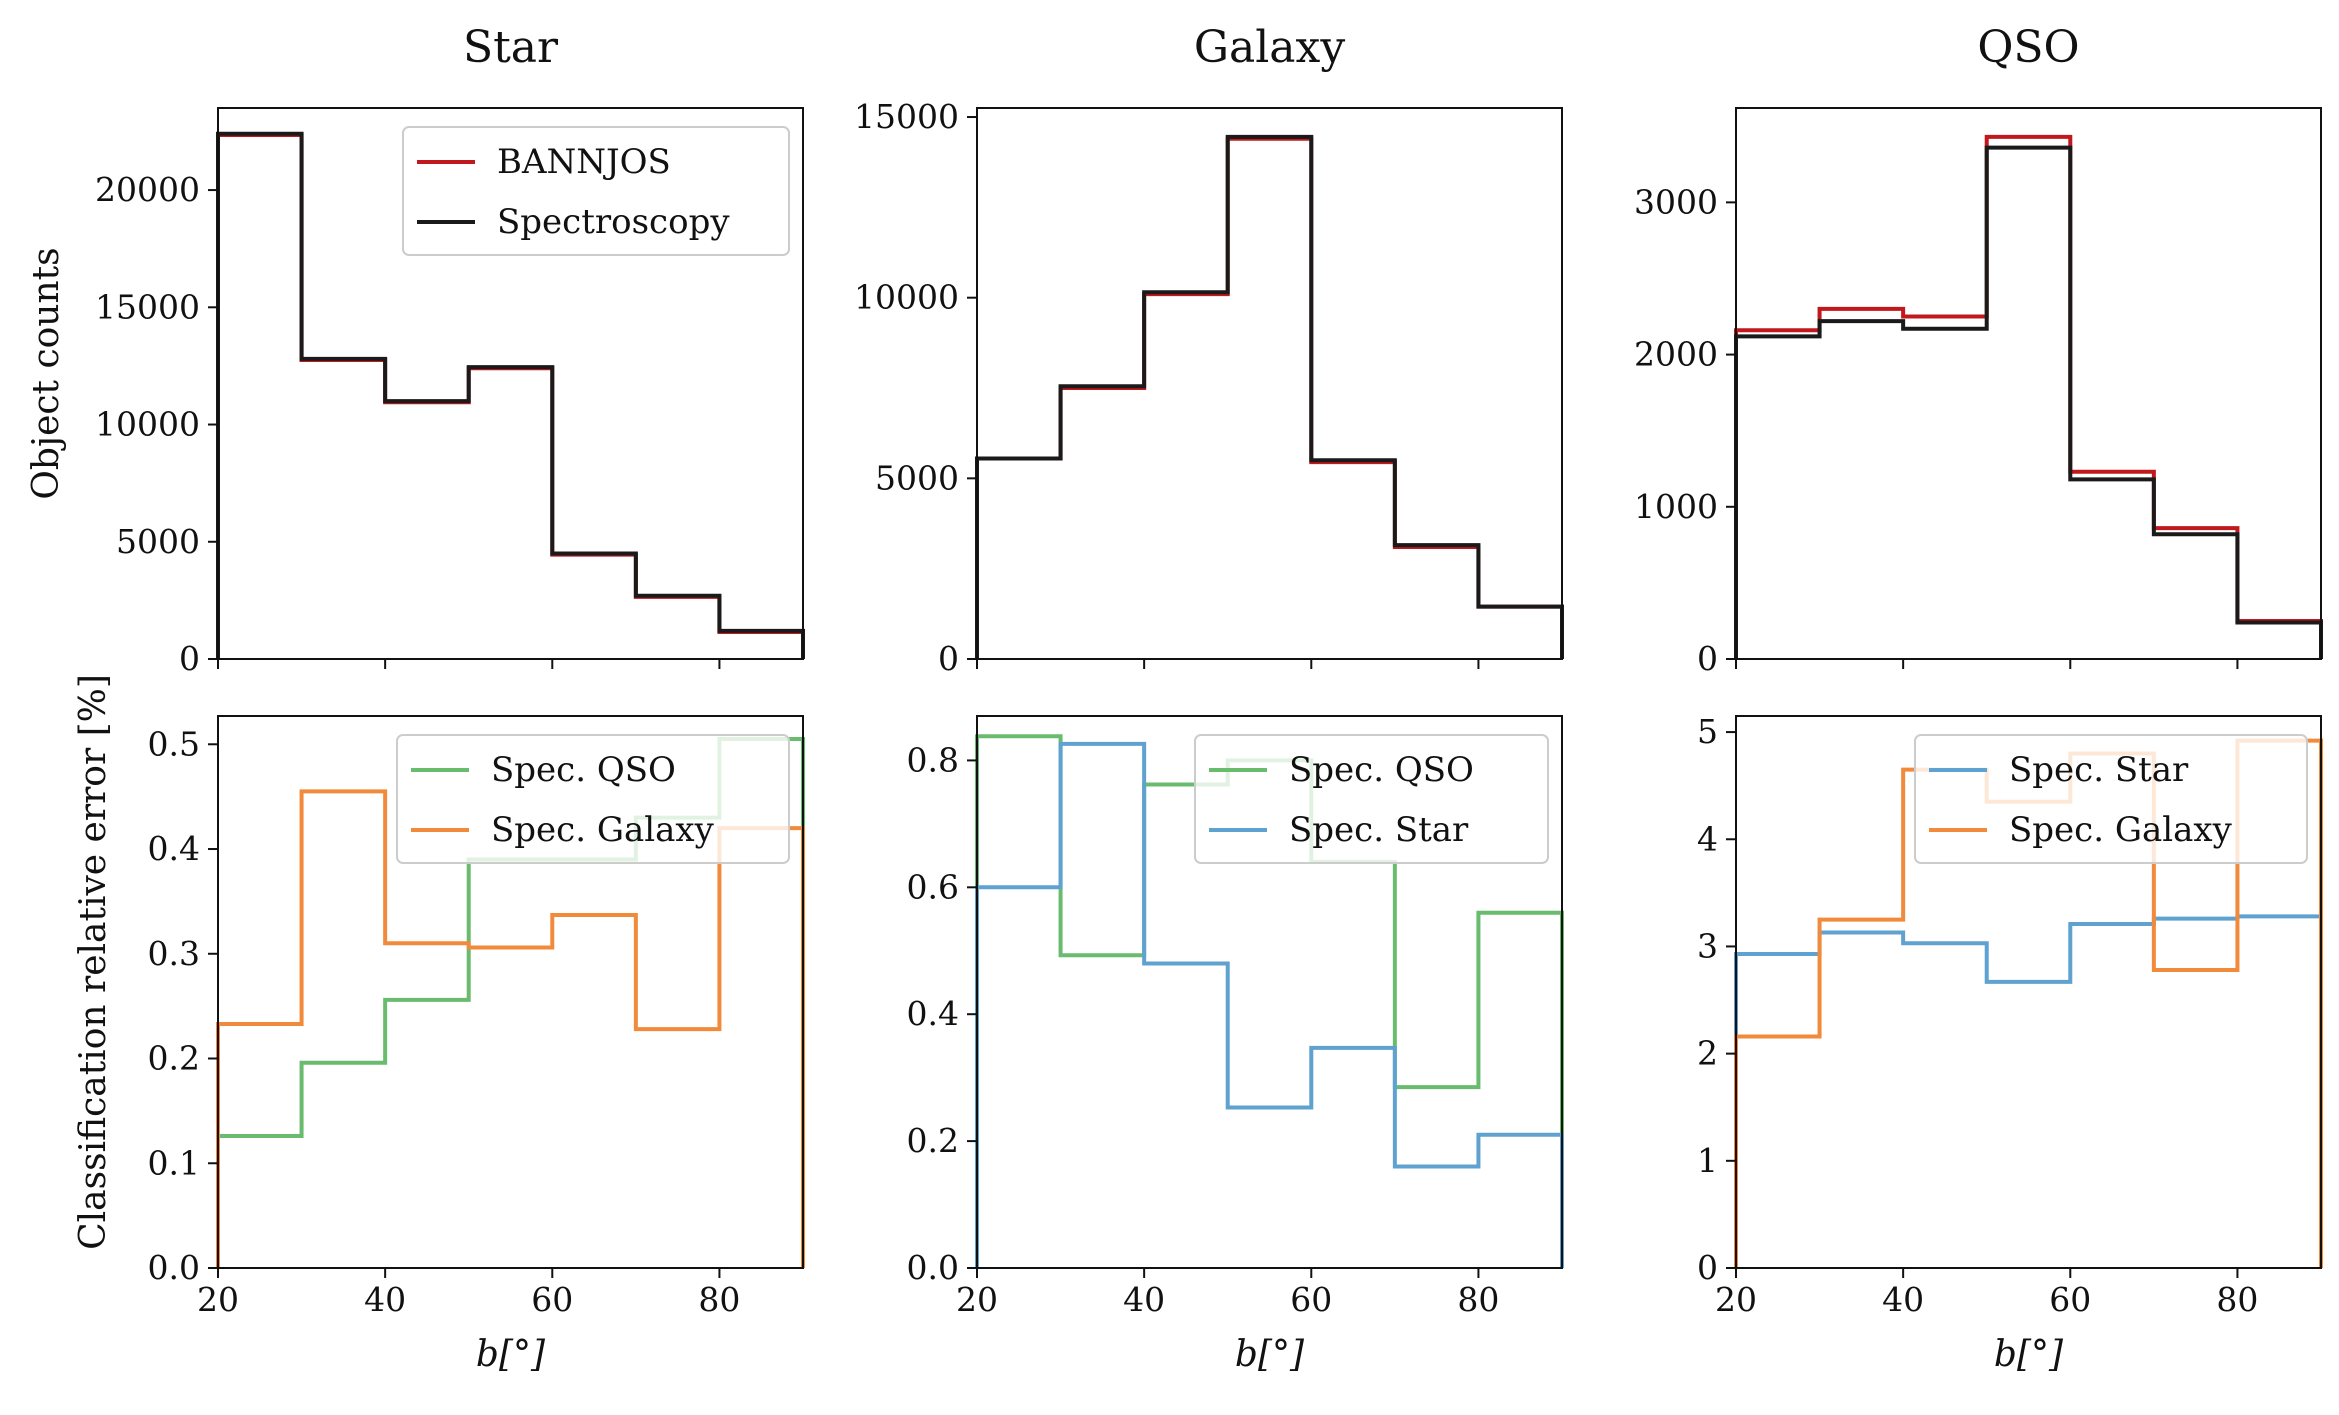  What do you see at coordinates (174, 1162) in the screenshot?
I see `y-tick-label: 0.1` at bounding box center [174, 1162].